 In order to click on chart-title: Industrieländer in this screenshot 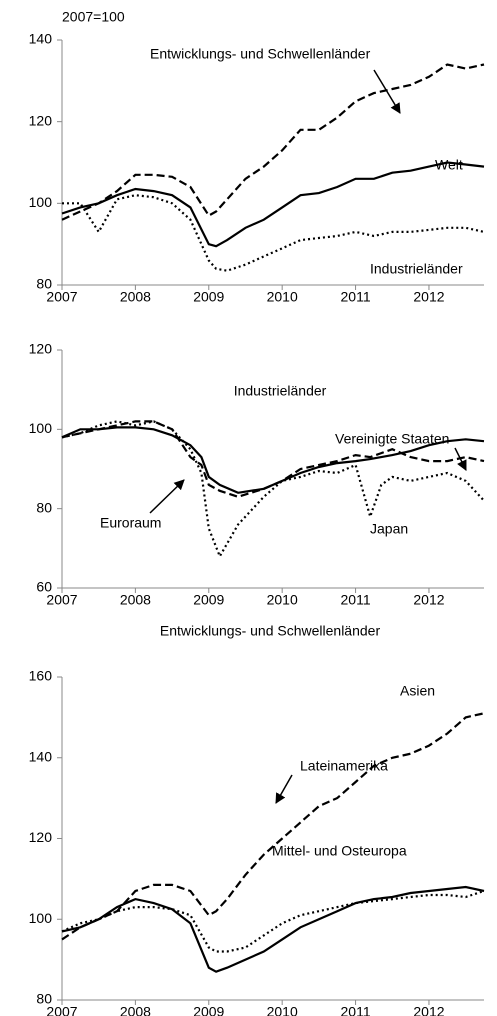, I will do `click(280, 391)`.